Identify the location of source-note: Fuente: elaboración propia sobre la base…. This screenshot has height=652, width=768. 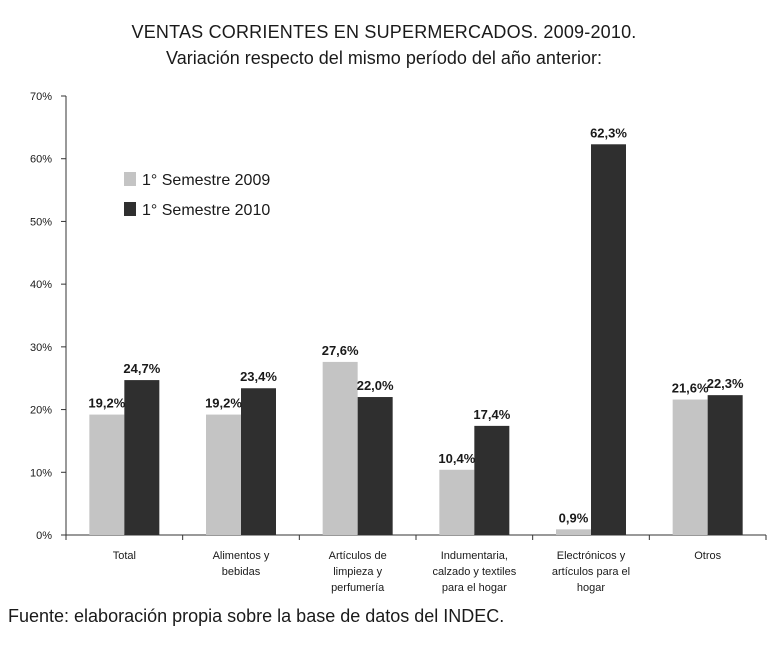
(256, 616).